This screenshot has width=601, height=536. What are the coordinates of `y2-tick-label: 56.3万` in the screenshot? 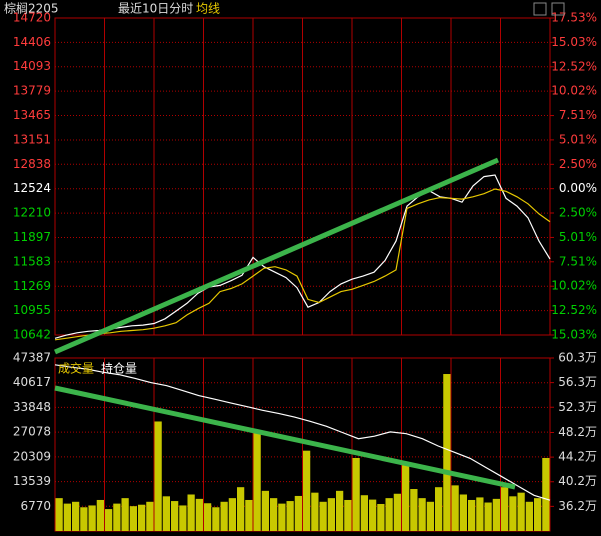 It's located at (577, 382).